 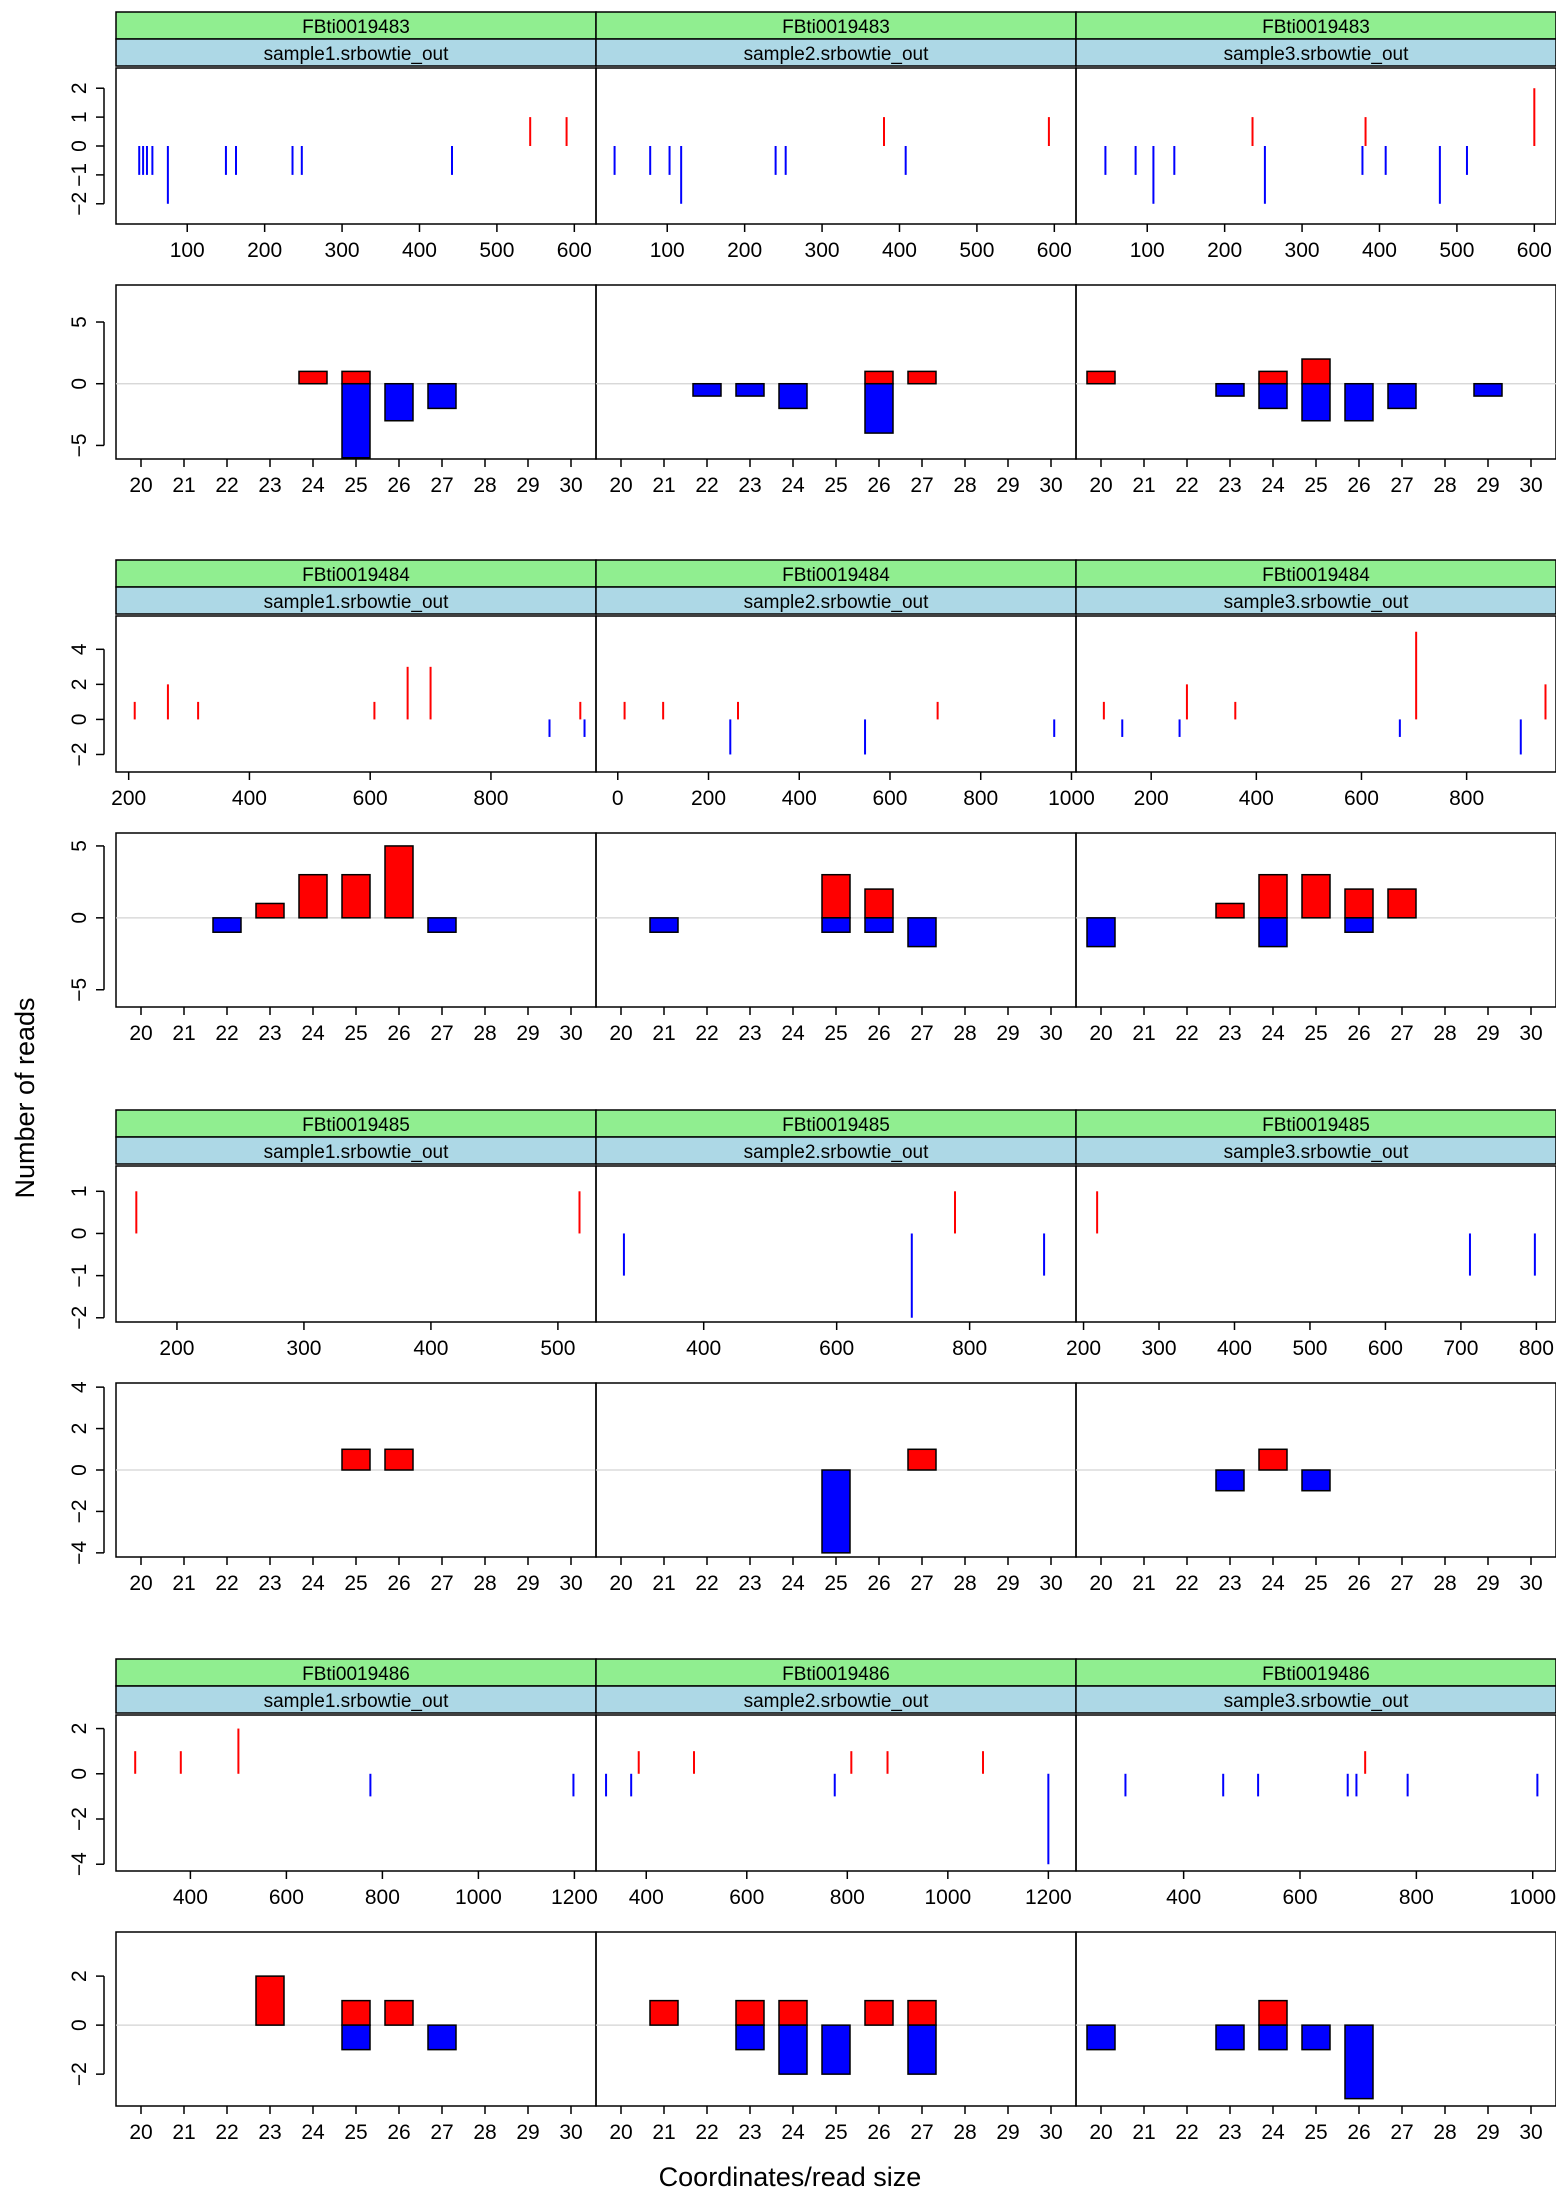 I want to click on coverage-x-tick-label: 300, so click(x=822, y=250).